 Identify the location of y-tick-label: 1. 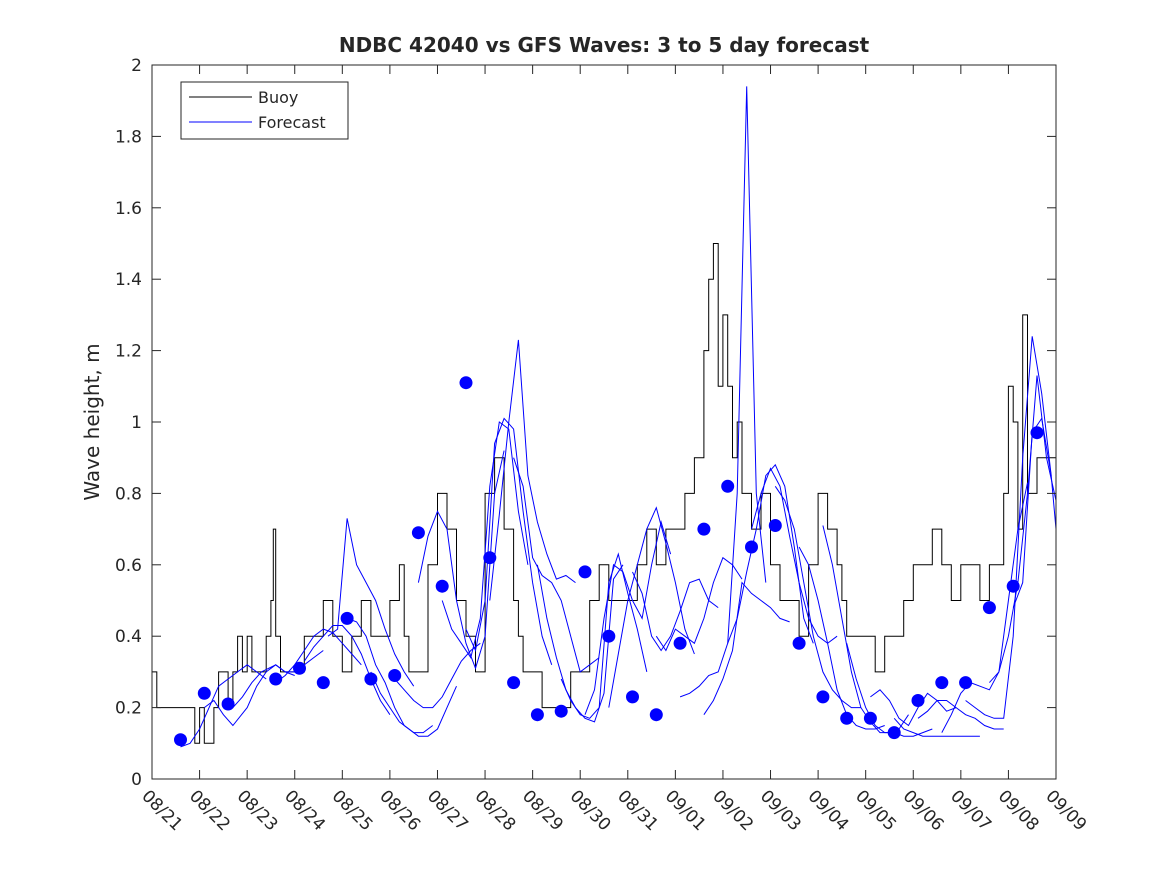
(136, 423).